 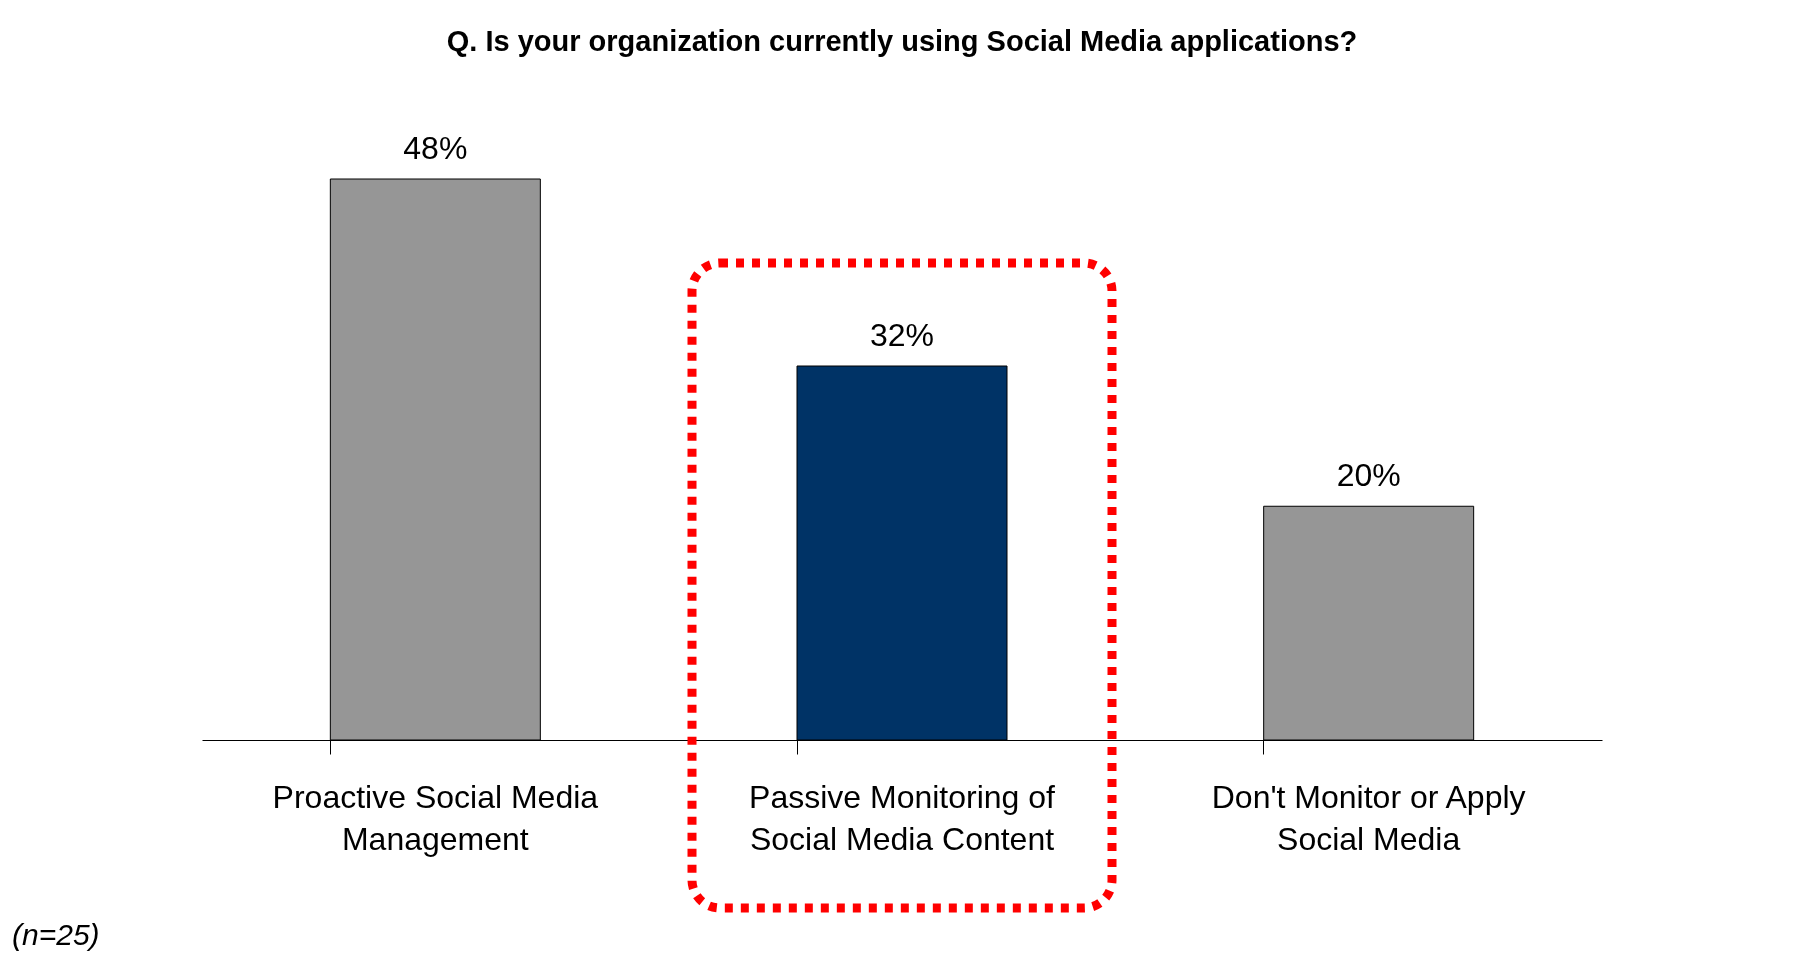 I want to click on data-label: 20%, so click(x=1368, y=475).